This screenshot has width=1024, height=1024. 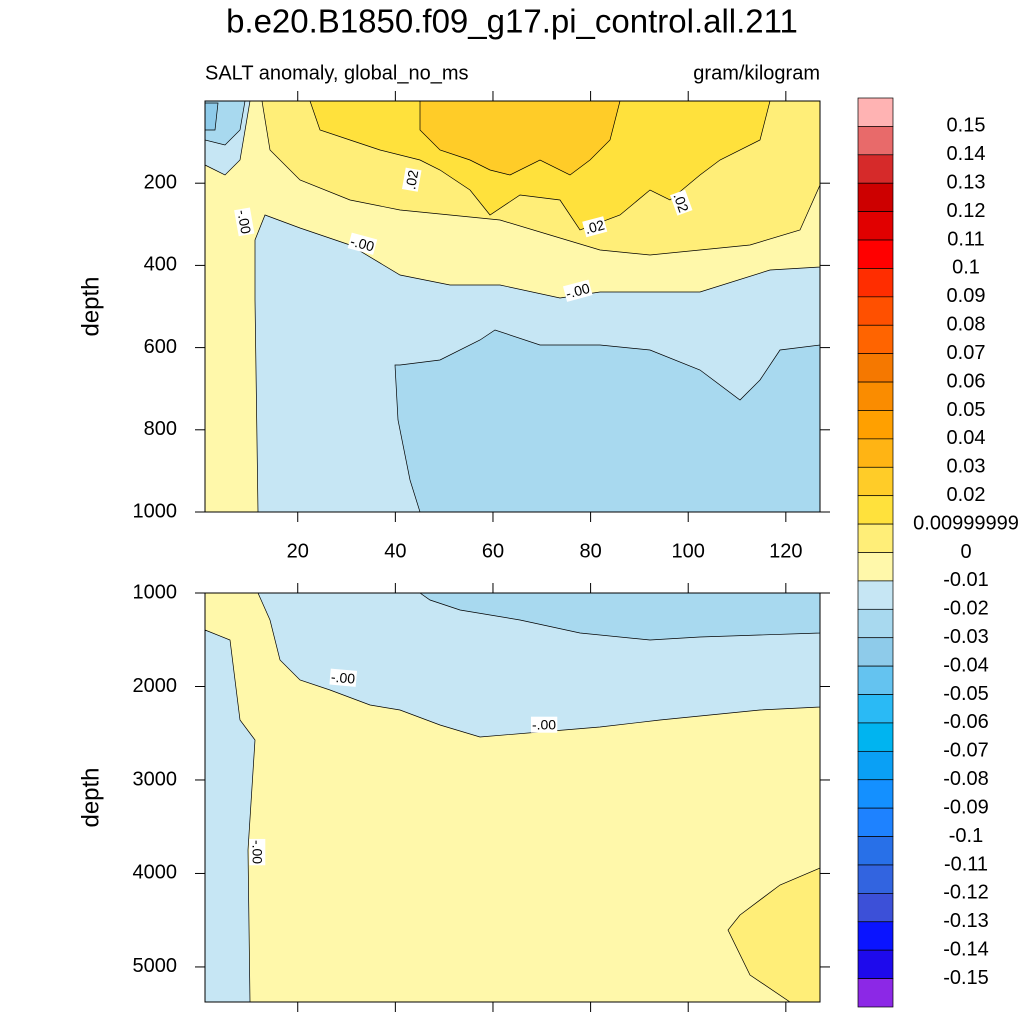 What do you see at coordinates (966, 438) in the screenshot?
I see `colorbar-label: 0.04` at bounding box center [966, 438].